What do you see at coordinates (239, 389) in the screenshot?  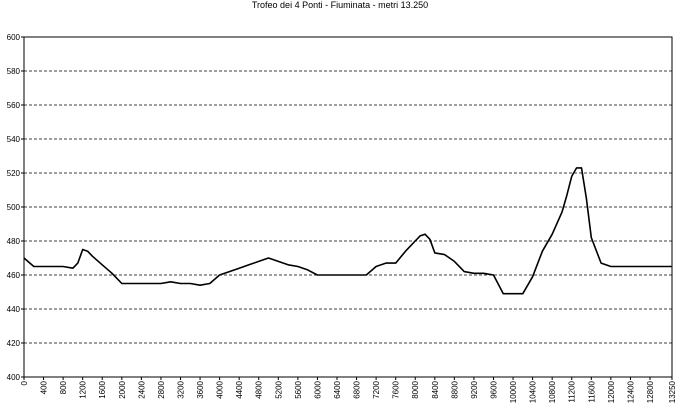 I see `x-tick-label: 4400` at bounding box center [239, 389].